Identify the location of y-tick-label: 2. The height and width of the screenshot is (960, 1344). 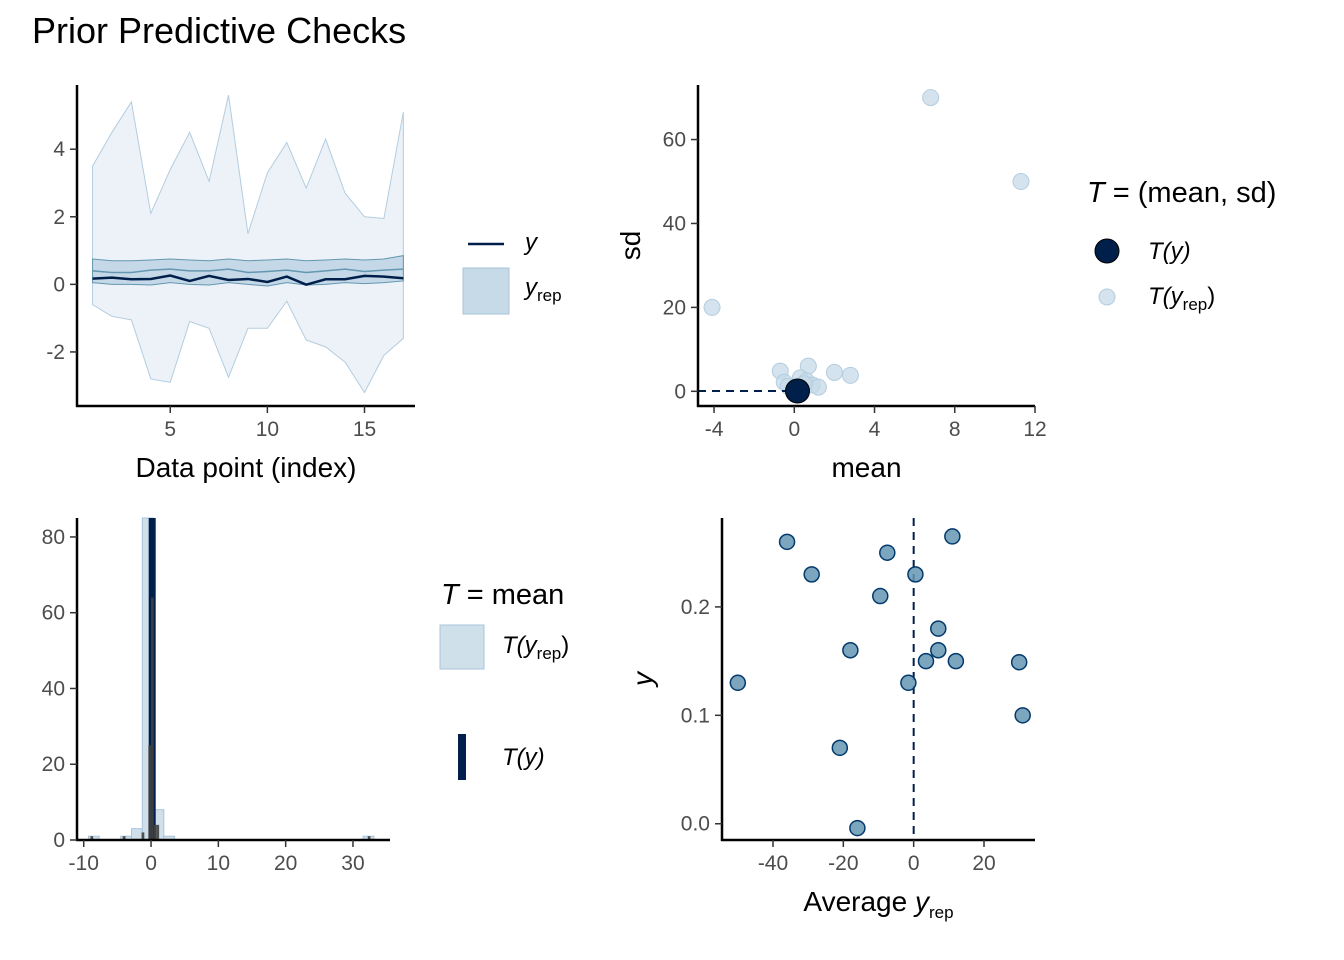
(59, 217).